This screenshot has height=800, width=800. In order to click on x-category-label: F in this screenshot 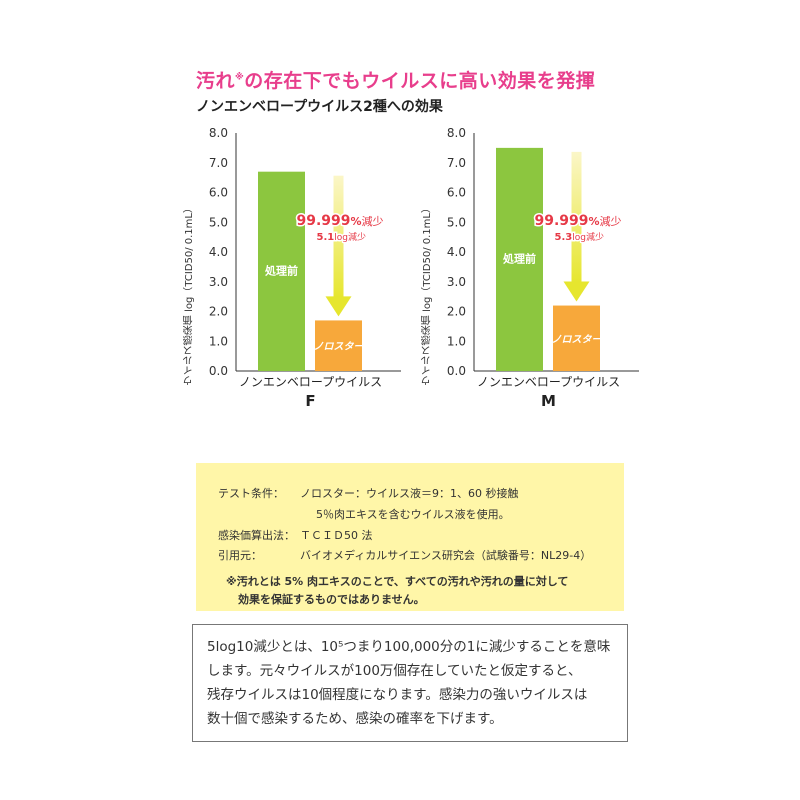, I will do `click(310, 401)`.